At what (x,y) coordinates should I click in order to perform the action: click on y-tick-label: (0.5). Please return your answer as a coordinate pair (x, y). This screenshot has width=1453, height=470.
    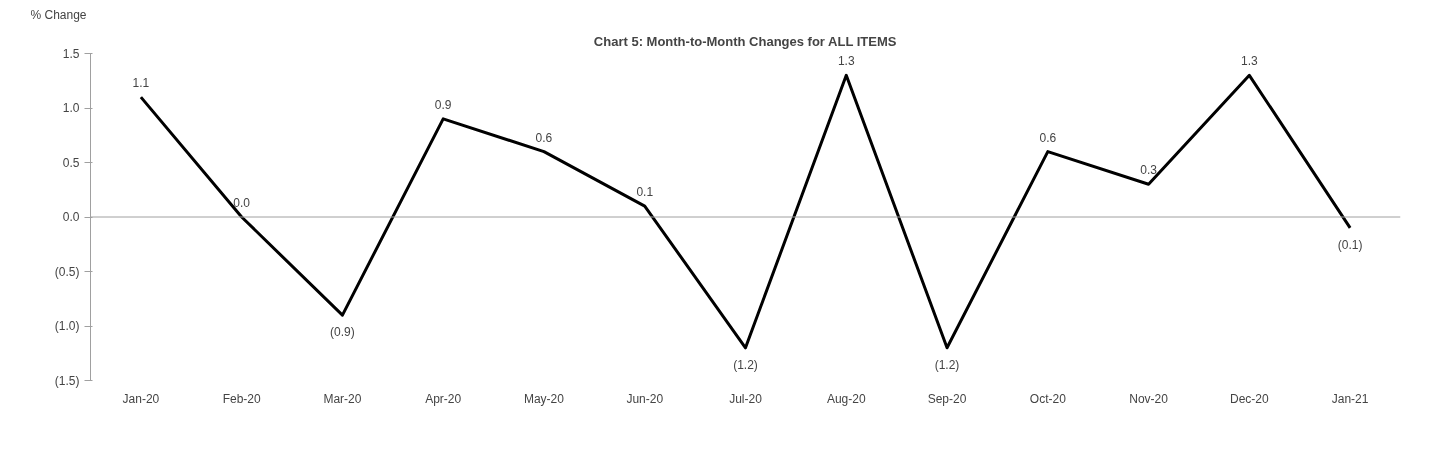
    Looking at the image, I should click on (67, 271).